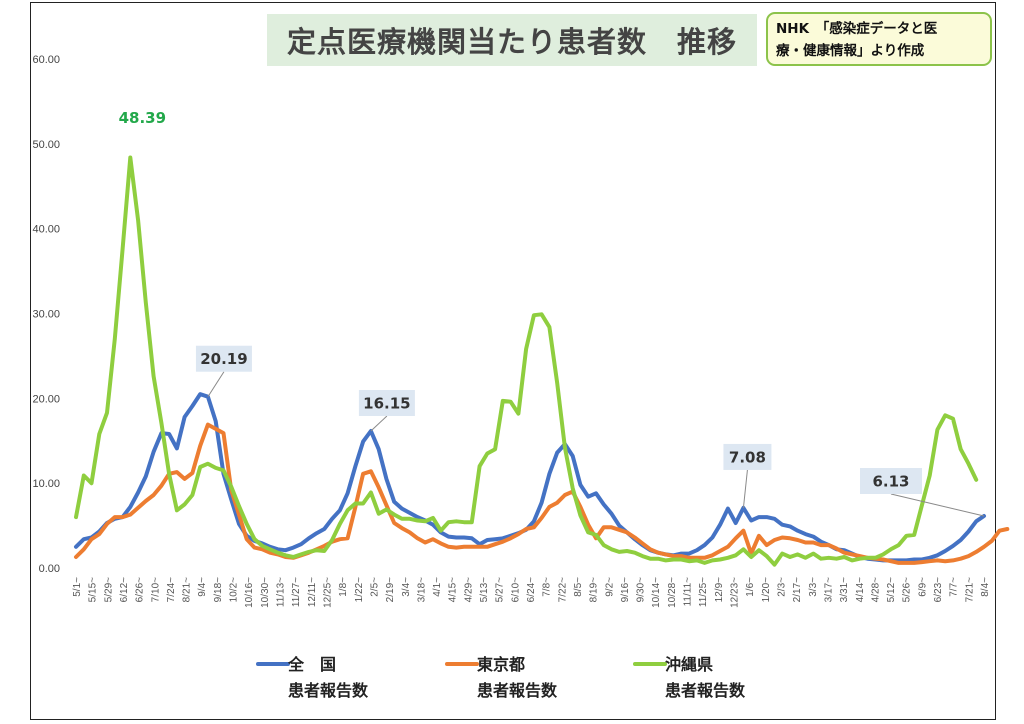  What do you see at coordinates (689, 664) in the screenshot?
I see `legend-label: 沖縄県` at bounding box center [689, 664].